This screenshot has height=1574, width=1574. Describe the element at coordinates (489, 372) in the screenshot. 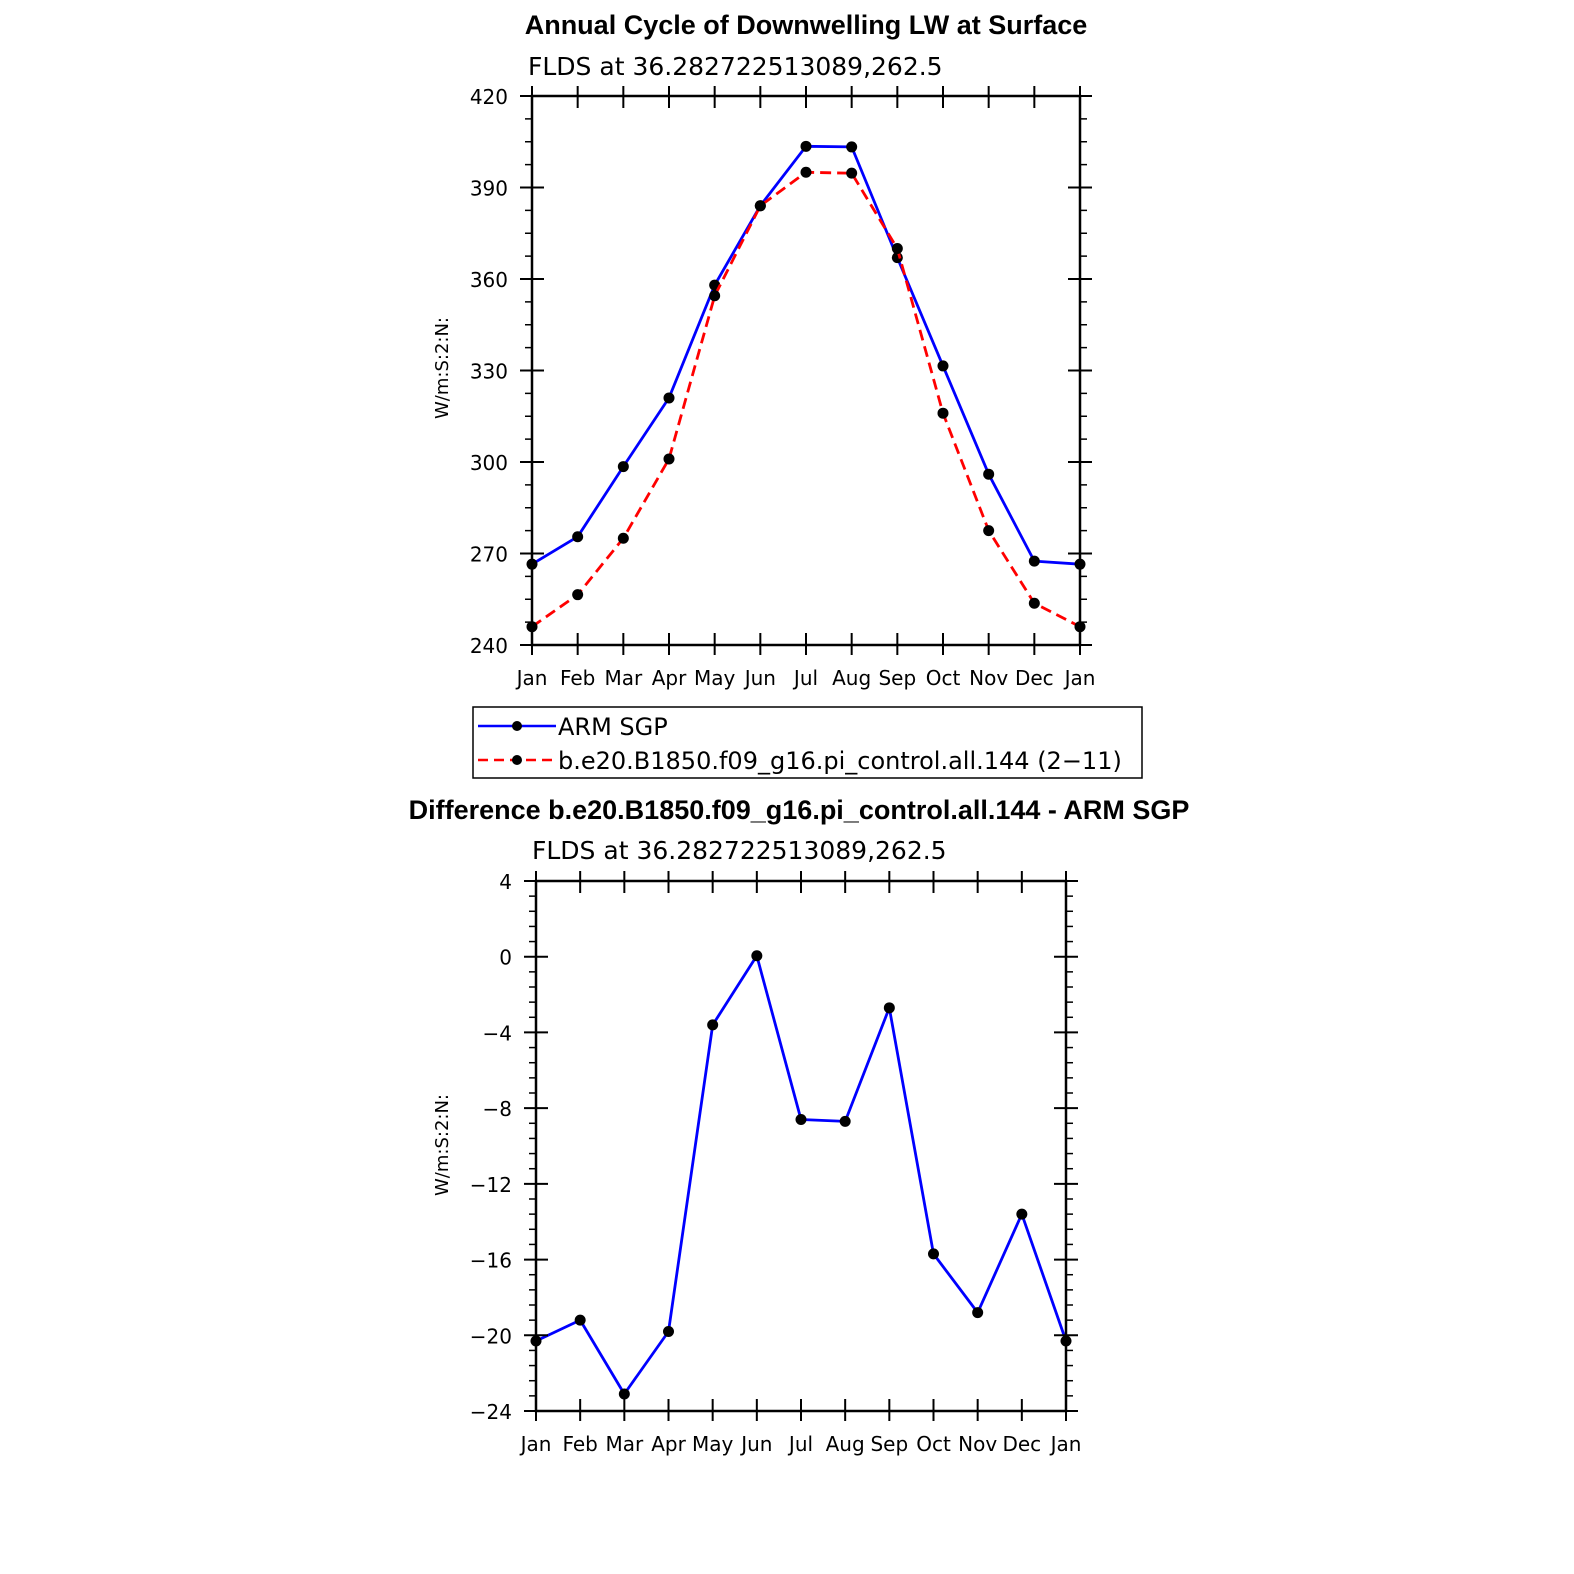

I see `y-tick-label: 330` at that location.